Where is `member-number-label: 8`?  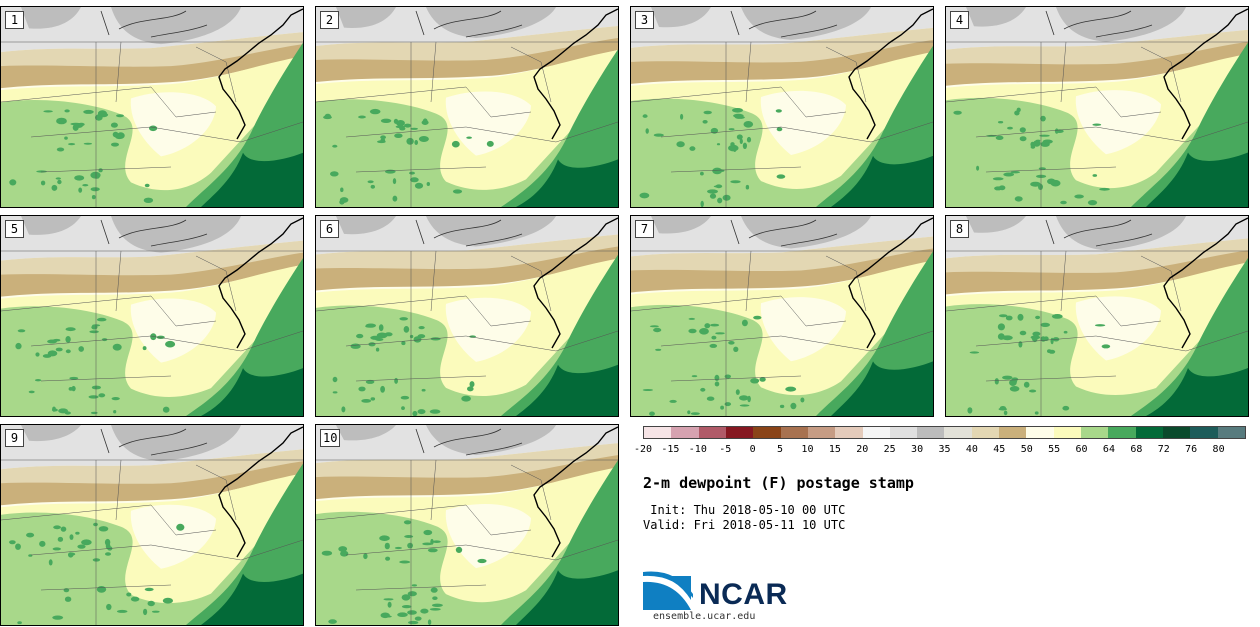
member-number-label: 8 is located at coordinates (959, 229).